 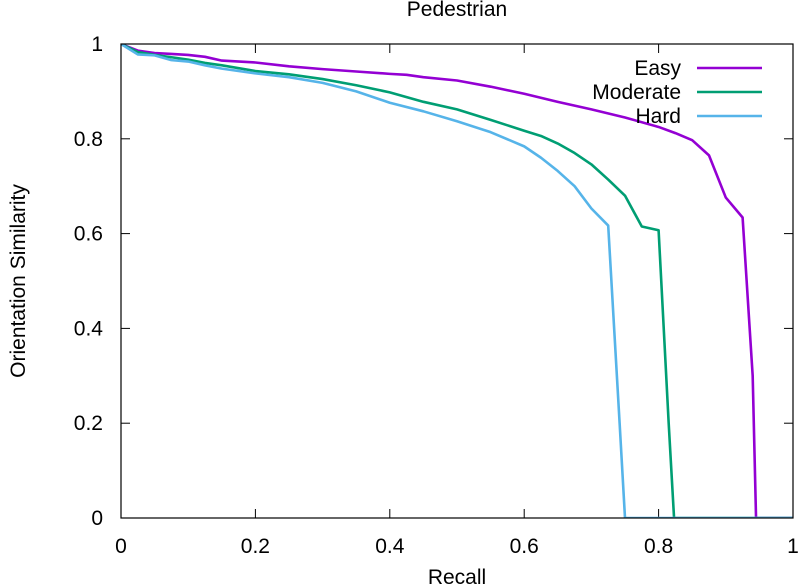 I want to click on chart-title: Pedestrian, so click(x=457, y=10).